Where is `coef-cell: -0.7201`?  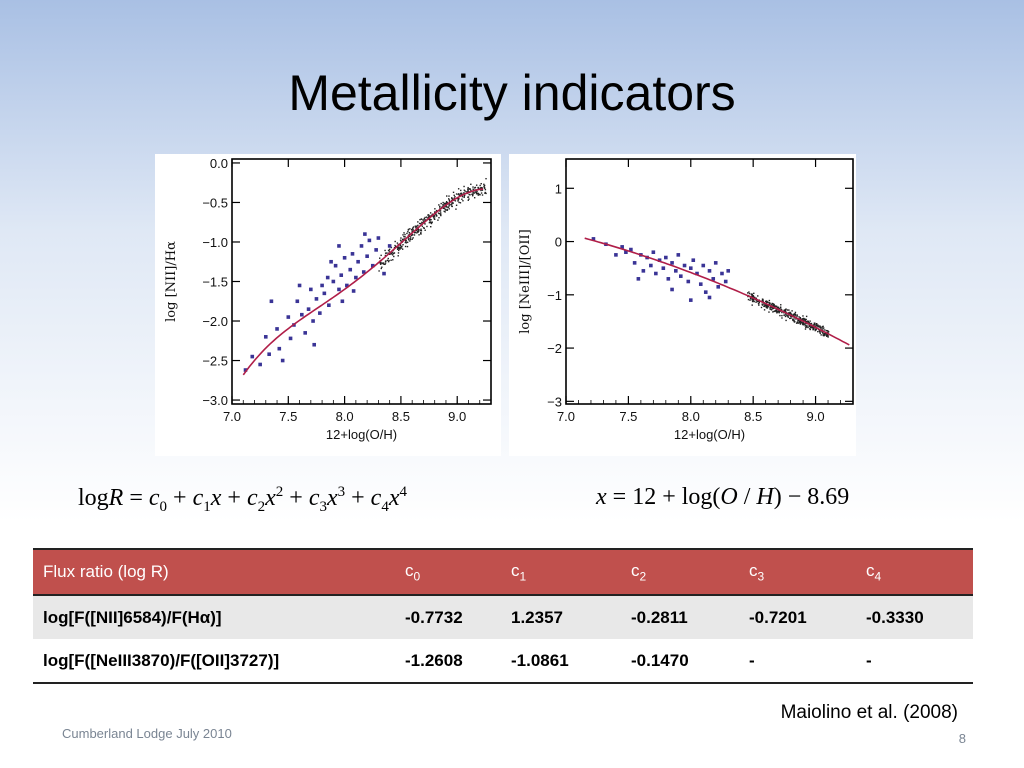 coef-cell: -0.7201 is located at coordinates (797, 617).